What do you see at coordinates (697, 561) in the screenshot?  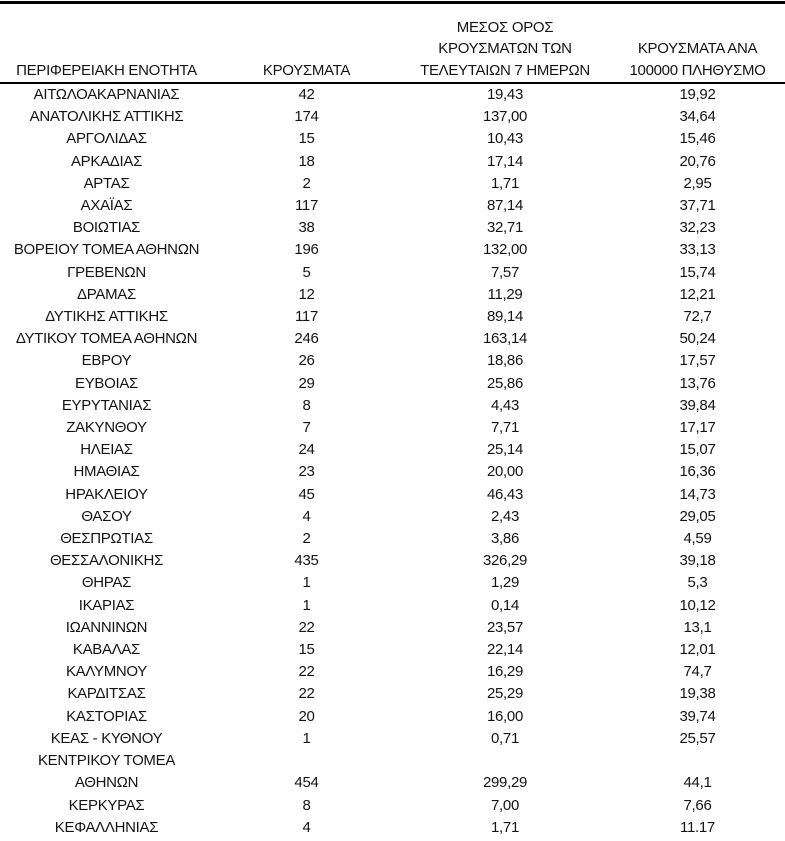 I see `per-100000-cell: 39,18` at bounding box center [697, 561].